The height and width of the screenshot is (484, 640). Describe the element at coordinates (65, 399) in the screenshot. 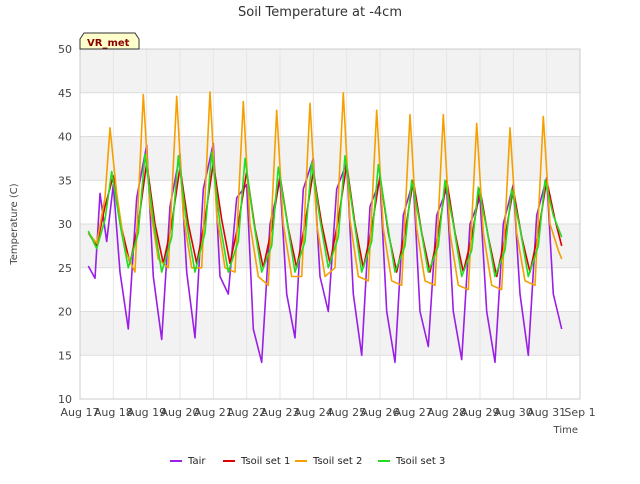

I see `y-tick-label: 10` at that location.